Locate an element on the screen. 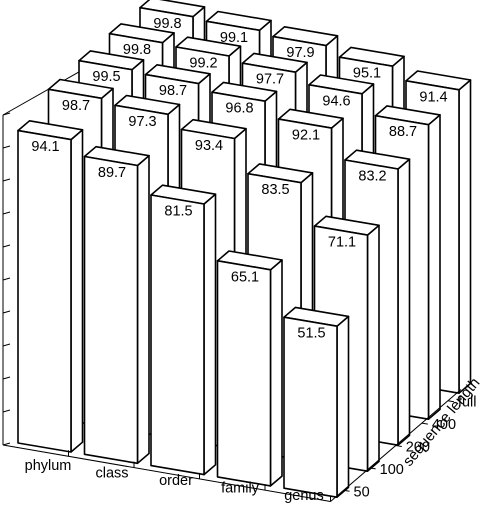 This screenshot has height=507, width=482. x-axis-line is located at coordinates (166, 473).